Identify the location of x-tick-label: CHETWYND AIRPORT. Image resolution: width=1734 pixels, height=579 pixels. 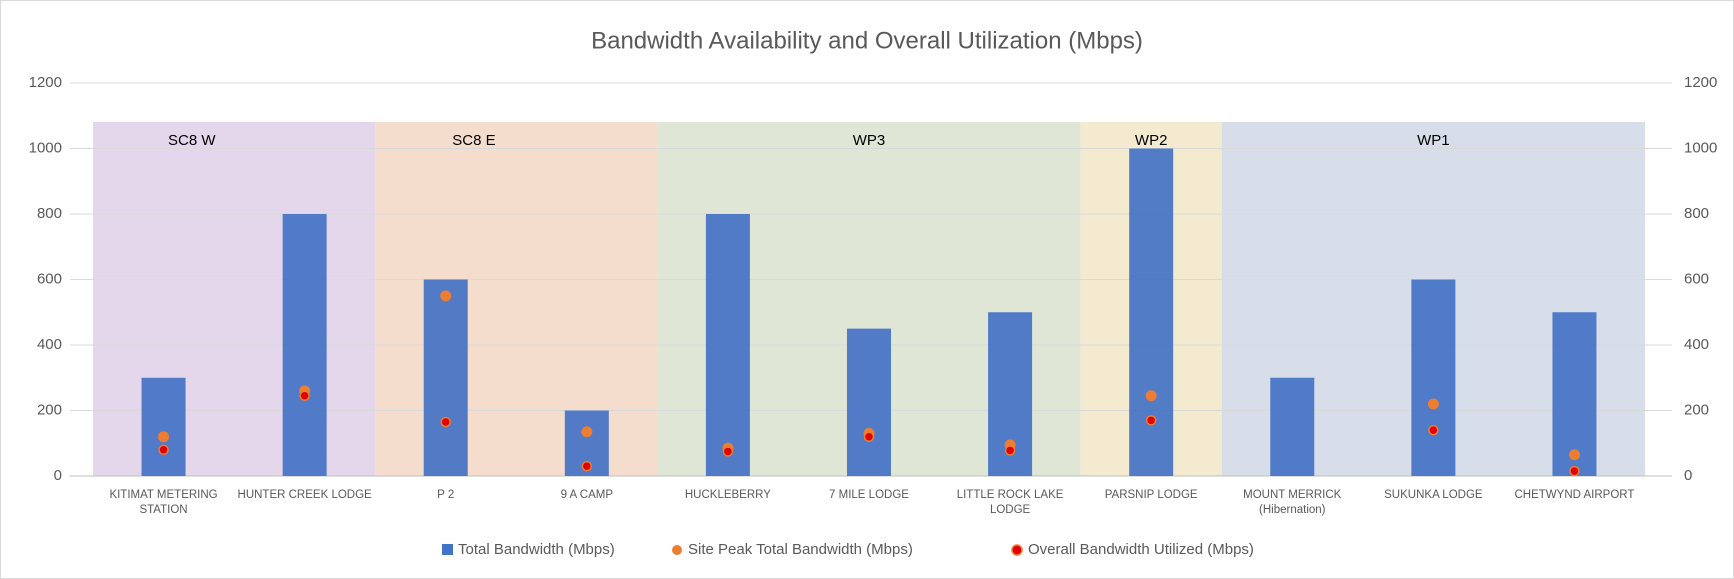
(1574, 495).